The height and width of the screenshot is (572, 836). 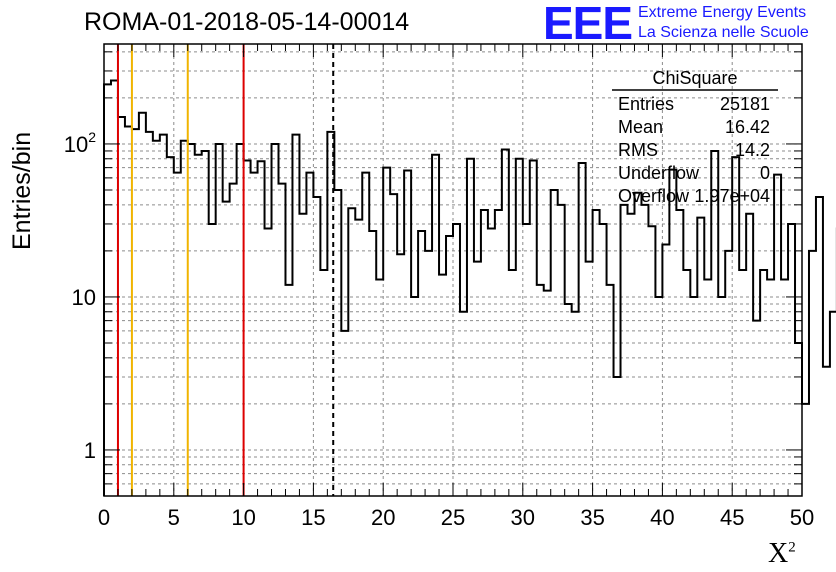 What do you see at coordinates (732, 517) in the screenshot?
I see `x-tick-label: 45` at bounding box center [732, 517].